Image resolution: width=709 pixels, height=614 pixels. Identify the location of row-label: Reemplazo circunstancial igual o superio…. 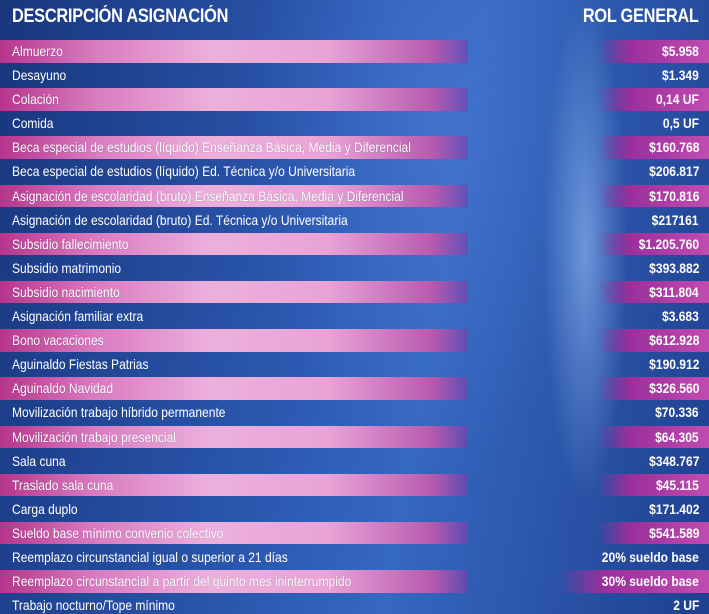
(150, 556).